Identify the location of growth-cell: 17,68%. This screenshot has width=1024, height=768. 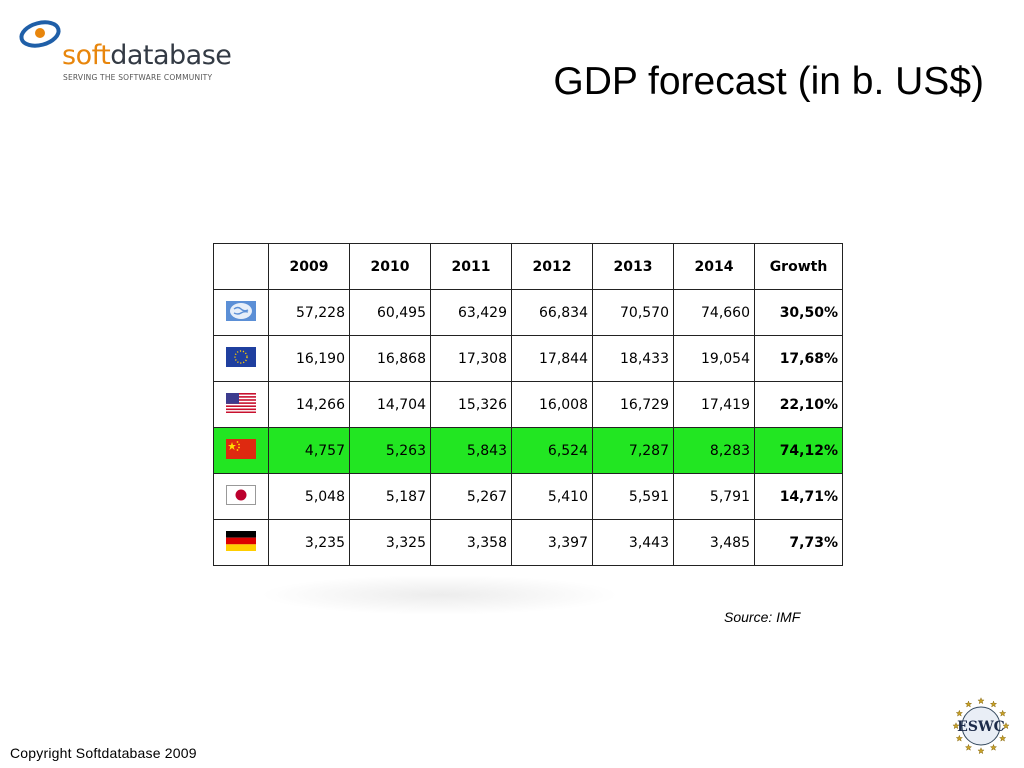
(798, 358).